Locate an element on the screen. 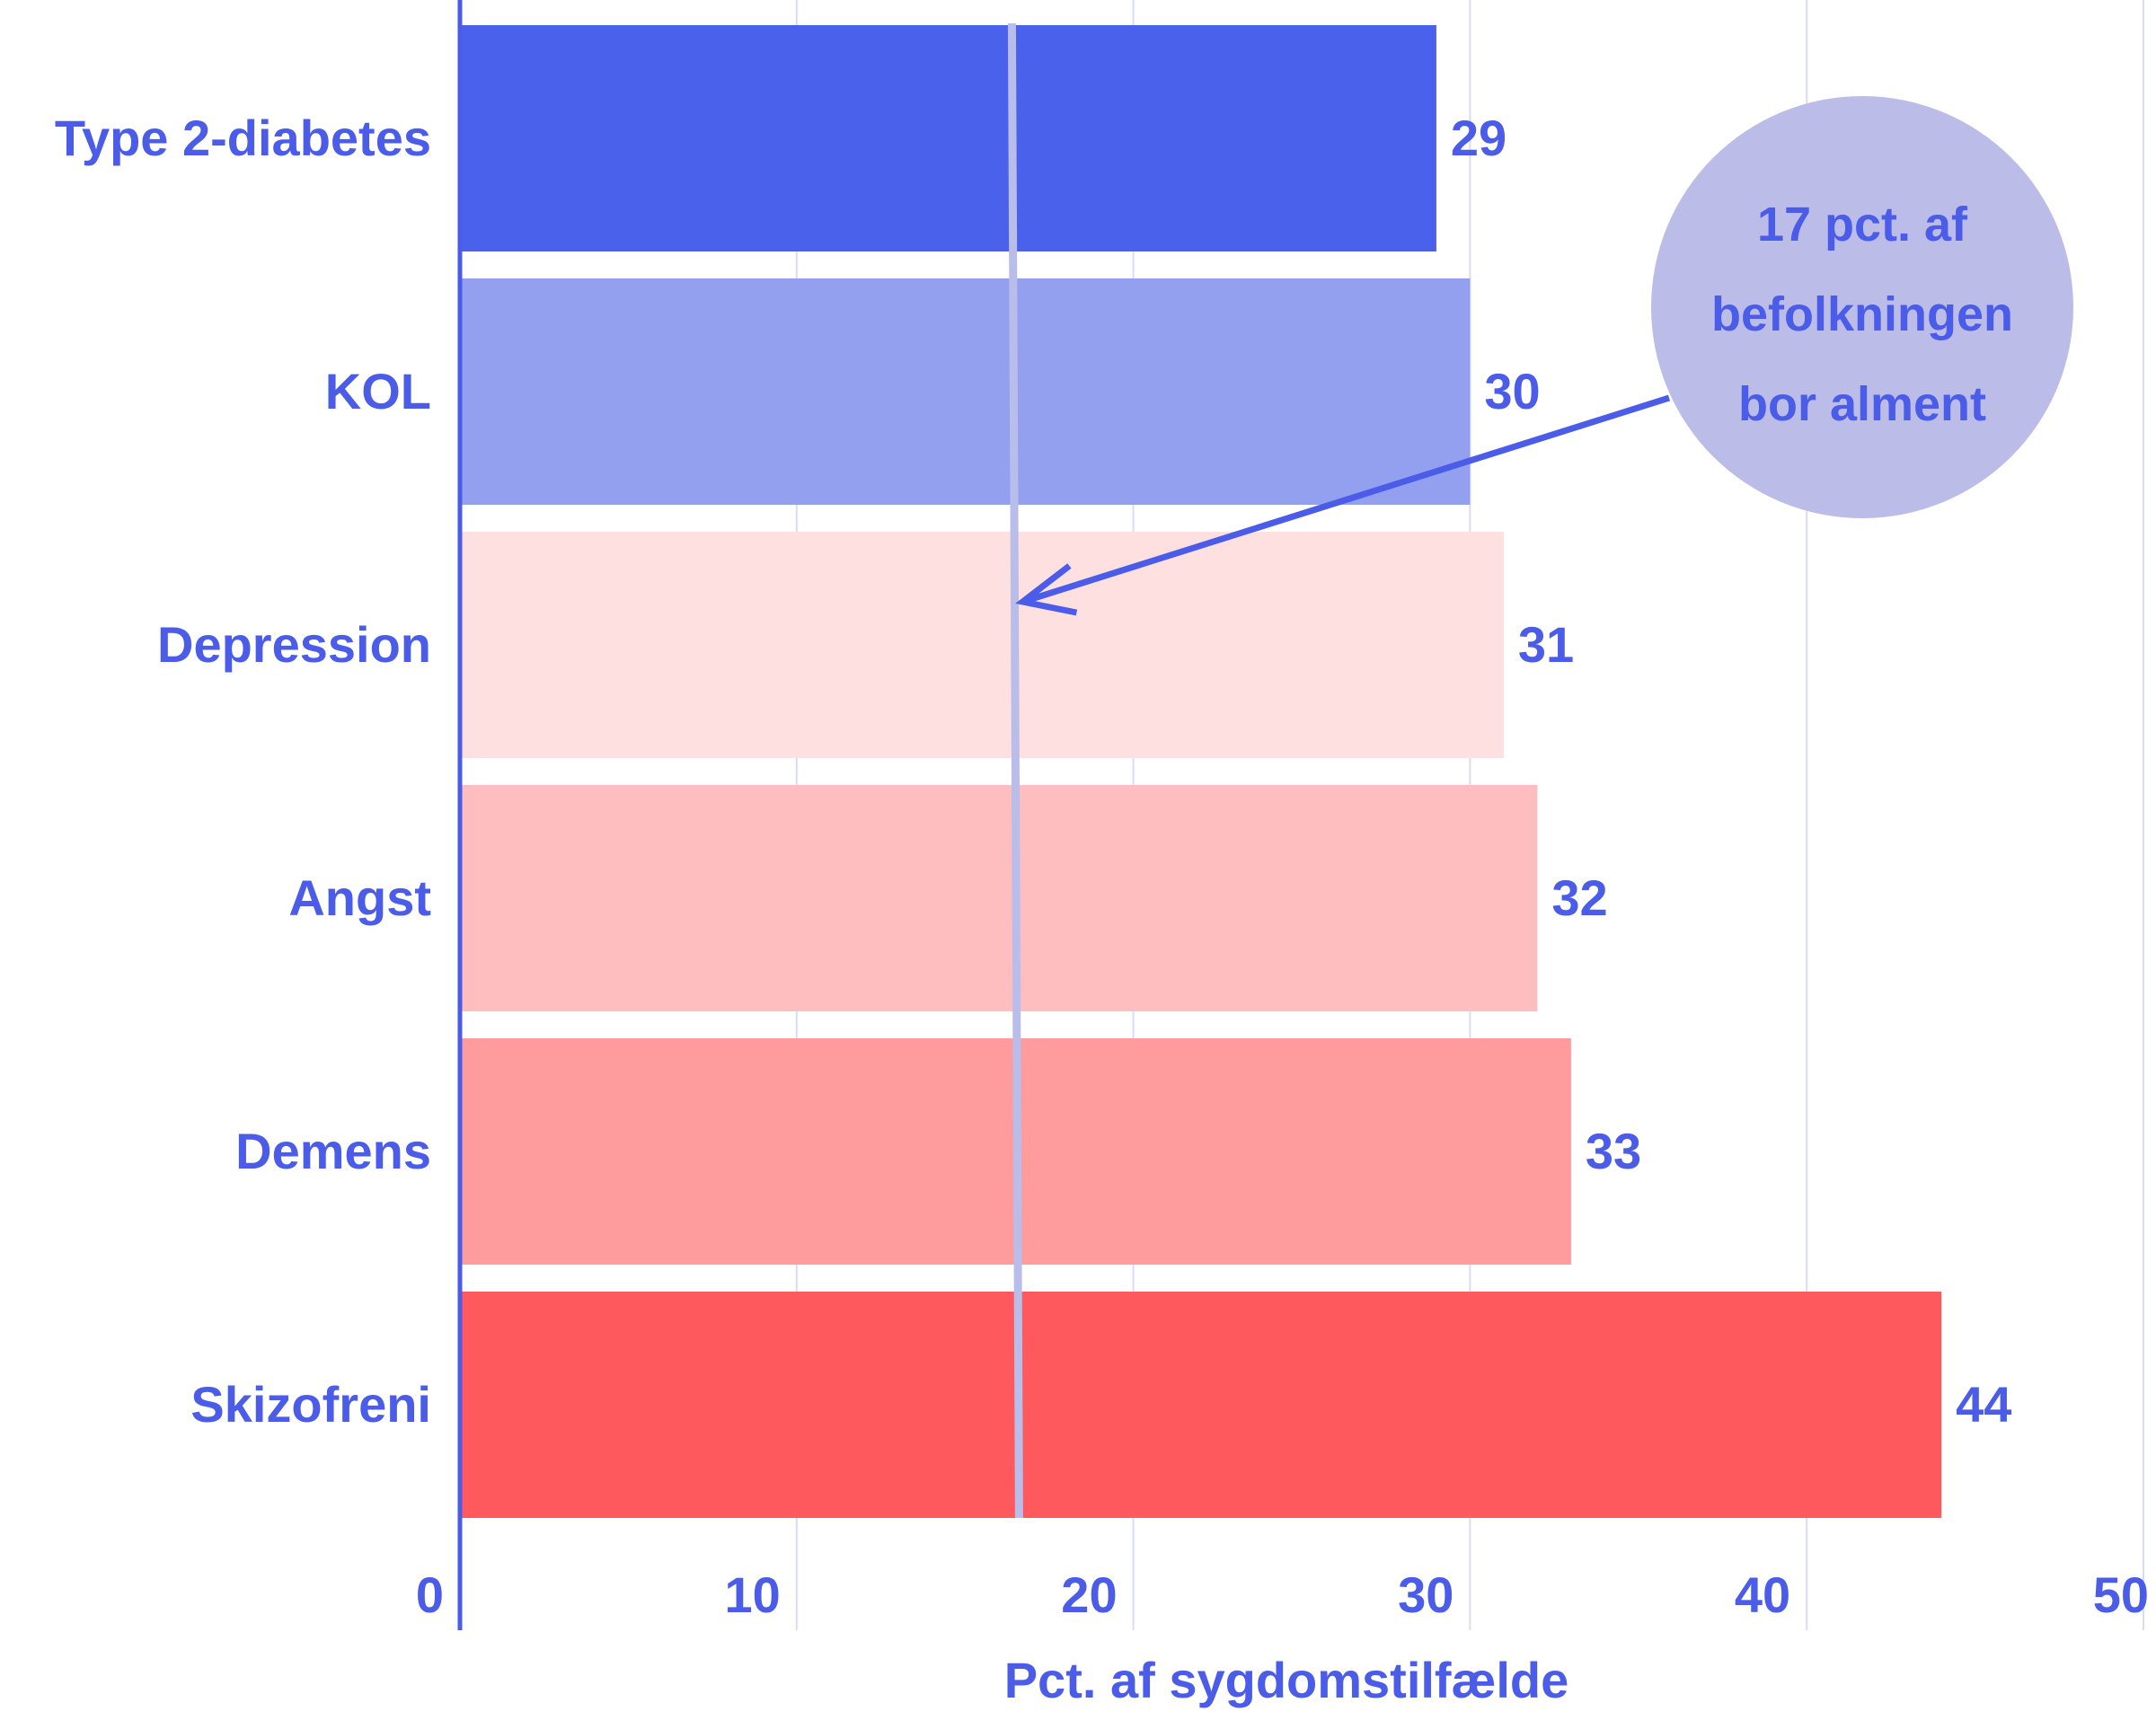 Image resolution: width=2156 pixels, height=1729 pixels. bar-kol is located at coordinates (965, 391).